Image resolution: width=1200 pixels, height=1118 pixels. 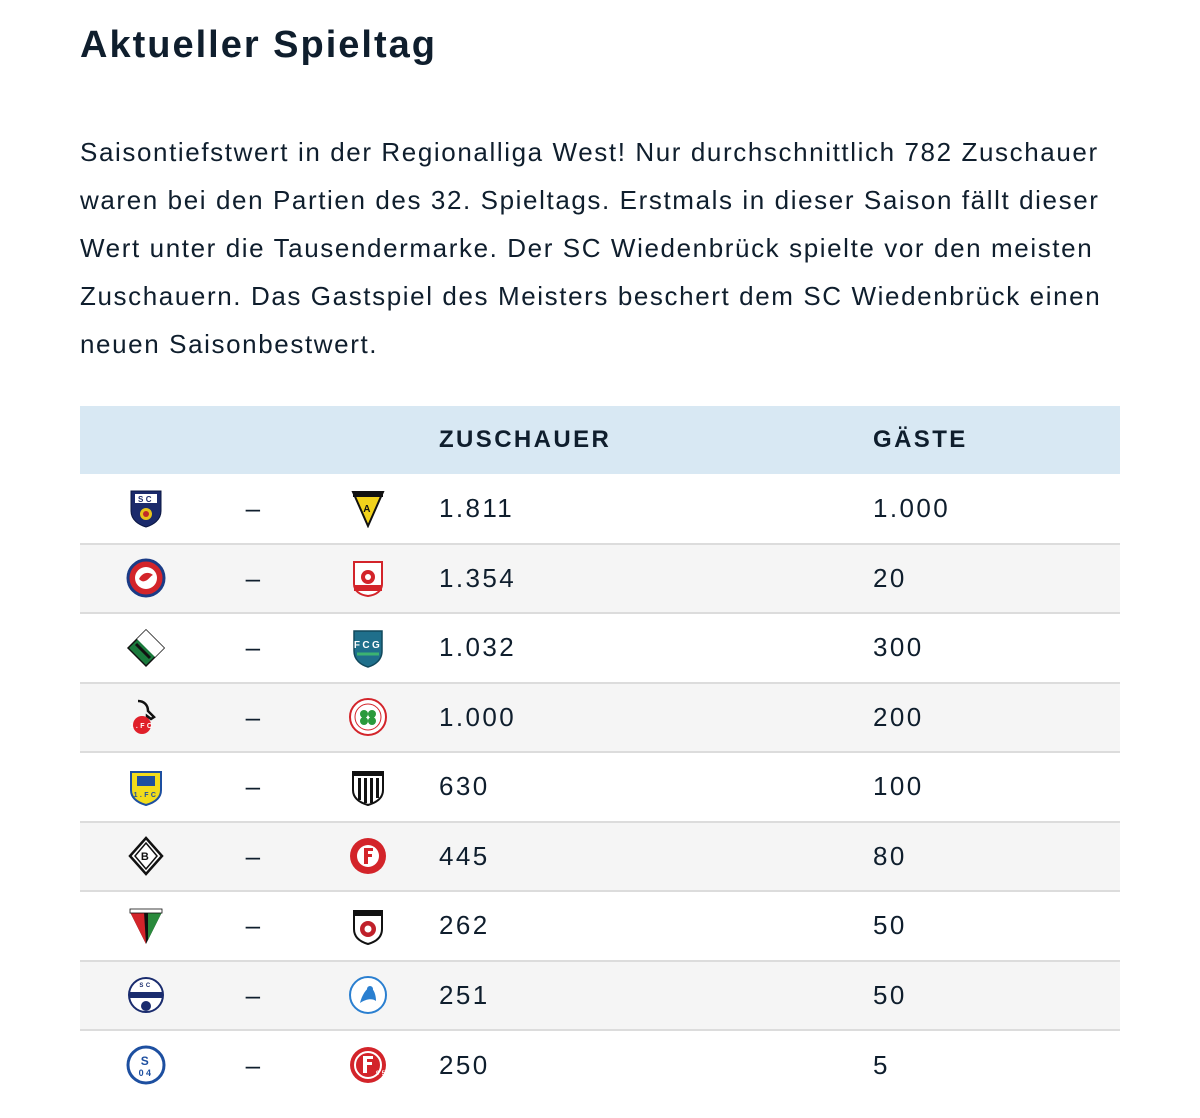 I want to click on svg-text: B, so click(x=146, y=857).